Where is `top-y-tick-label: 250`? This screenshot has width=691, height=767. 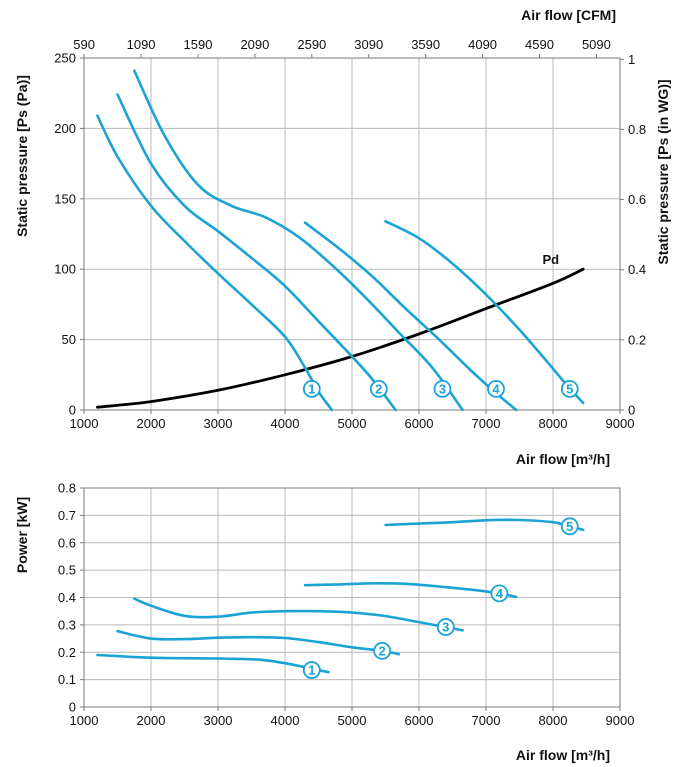
top-y-tick-label: 250 is located at coordinates (65, 58).